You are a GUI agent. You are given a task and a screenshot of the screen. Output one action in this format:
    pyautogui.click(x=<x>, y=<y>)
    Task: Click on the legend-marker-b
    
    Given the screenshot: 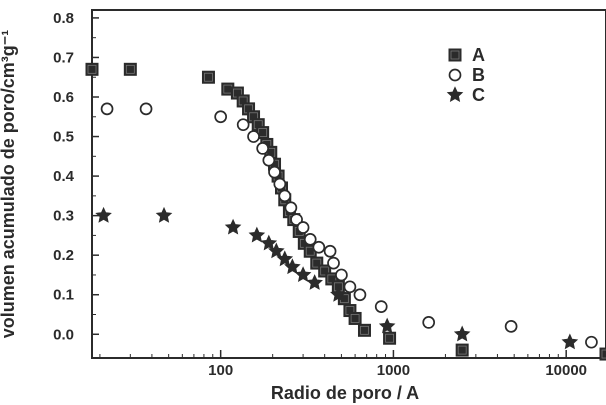 What is the action you would take?
    pyautogui.click(x=455, y=75)
    